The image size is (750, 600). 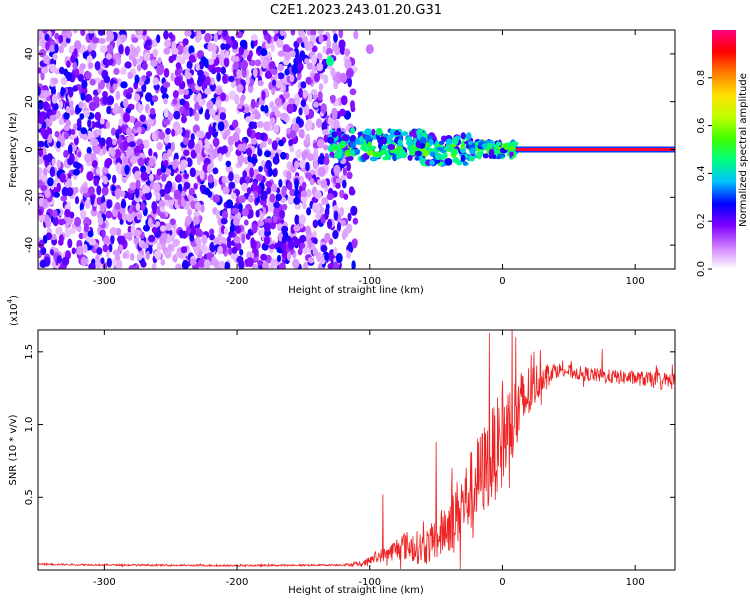 What do you see at coordinates (356, 290) in the screenshot?
I see `spectrogram-x-label: Height of straight line (km)` at bounding box center [356, 290].